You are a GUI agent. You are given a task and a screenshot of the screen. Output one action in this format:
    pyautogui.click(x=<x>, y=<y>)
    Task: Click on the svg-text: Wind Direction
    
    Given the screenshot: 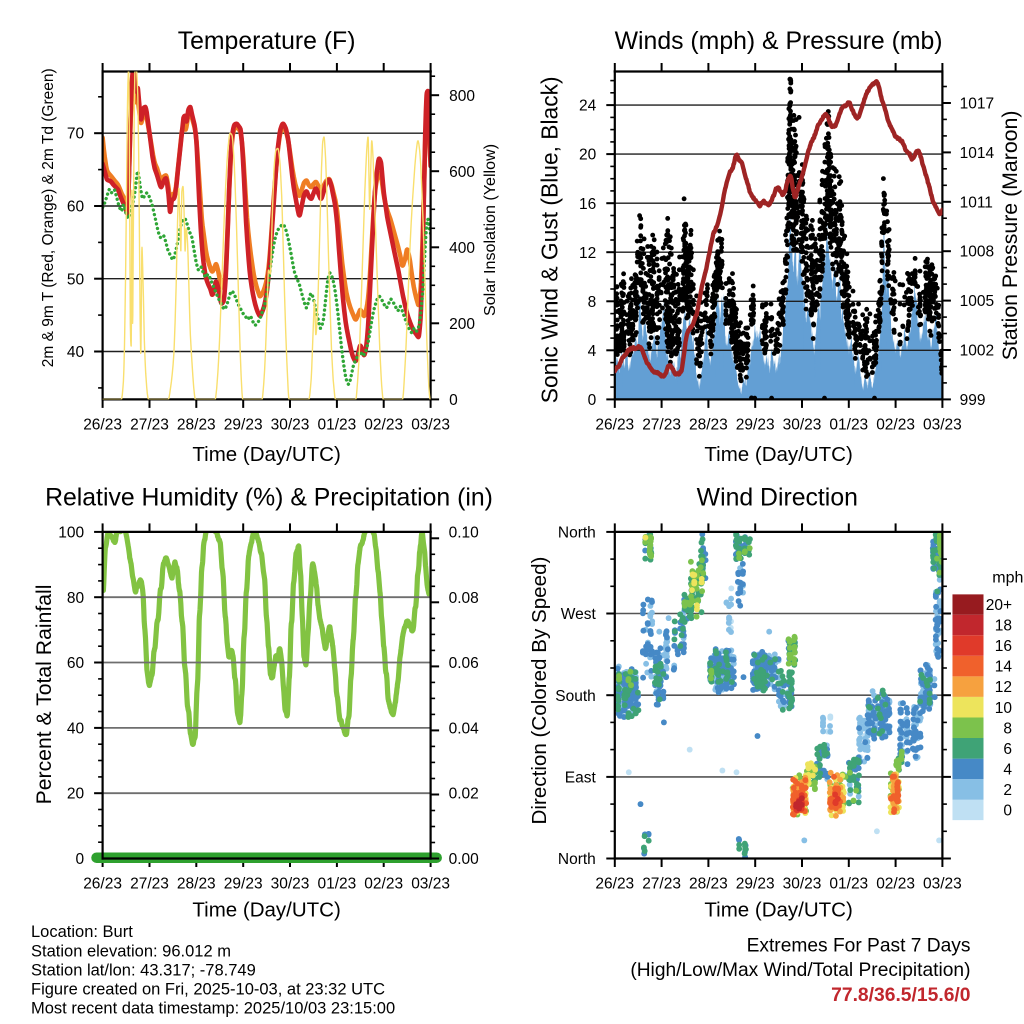 What is the action you would take?
    pyautogui.click(x=777, y=498)
    